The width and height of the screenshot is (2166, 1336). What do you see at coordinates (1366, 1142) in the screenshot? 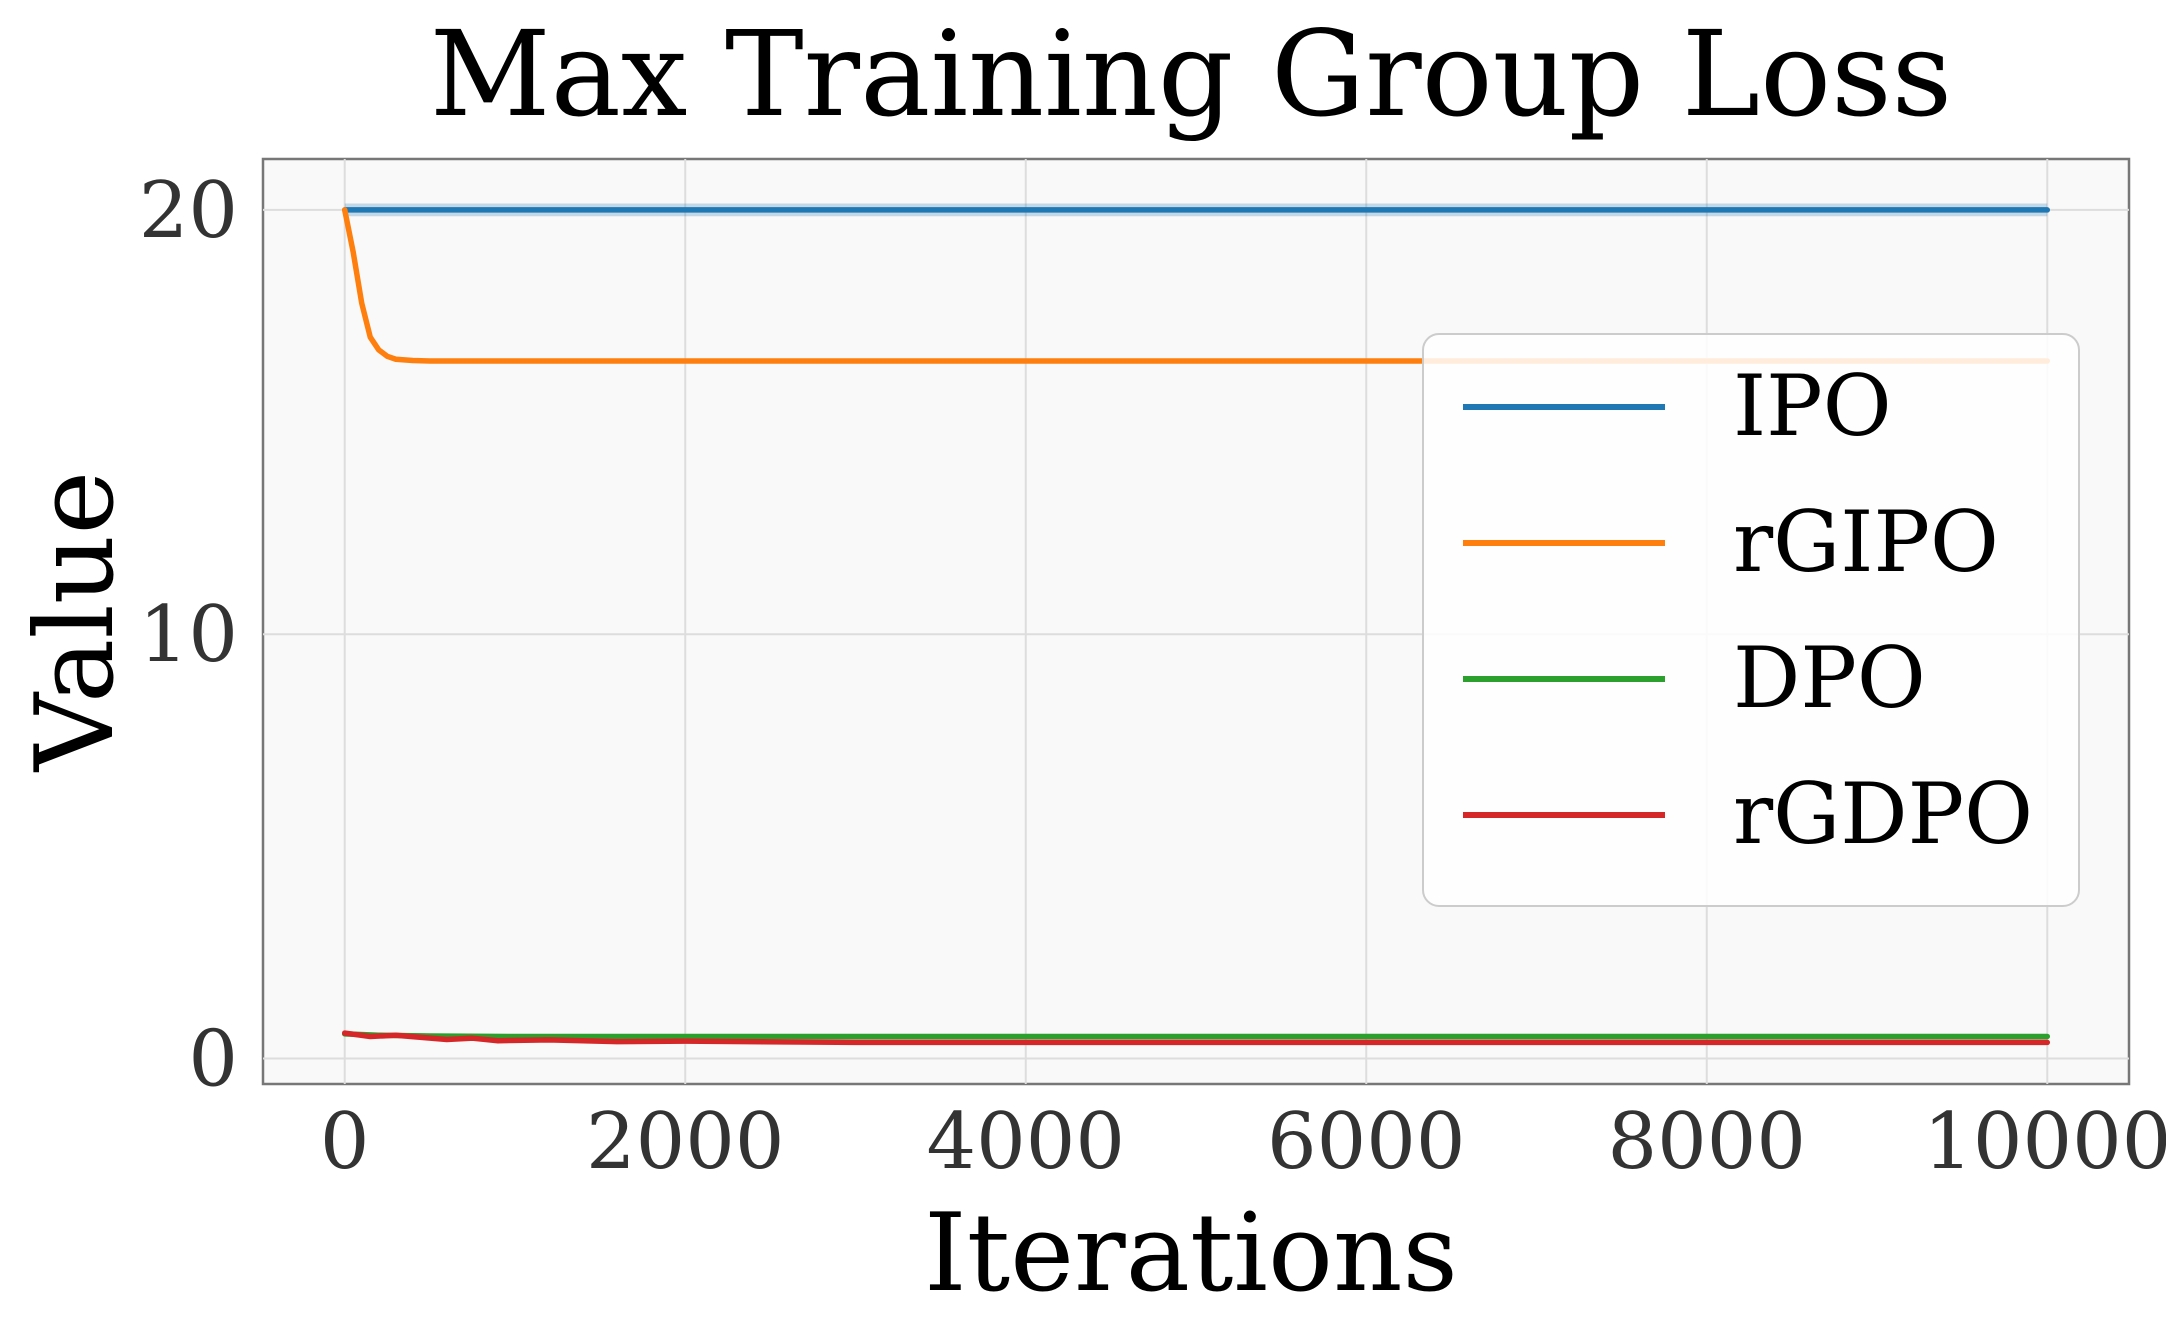
I see `x-tick-label: 6000` at bounding box center [1366, 1142].